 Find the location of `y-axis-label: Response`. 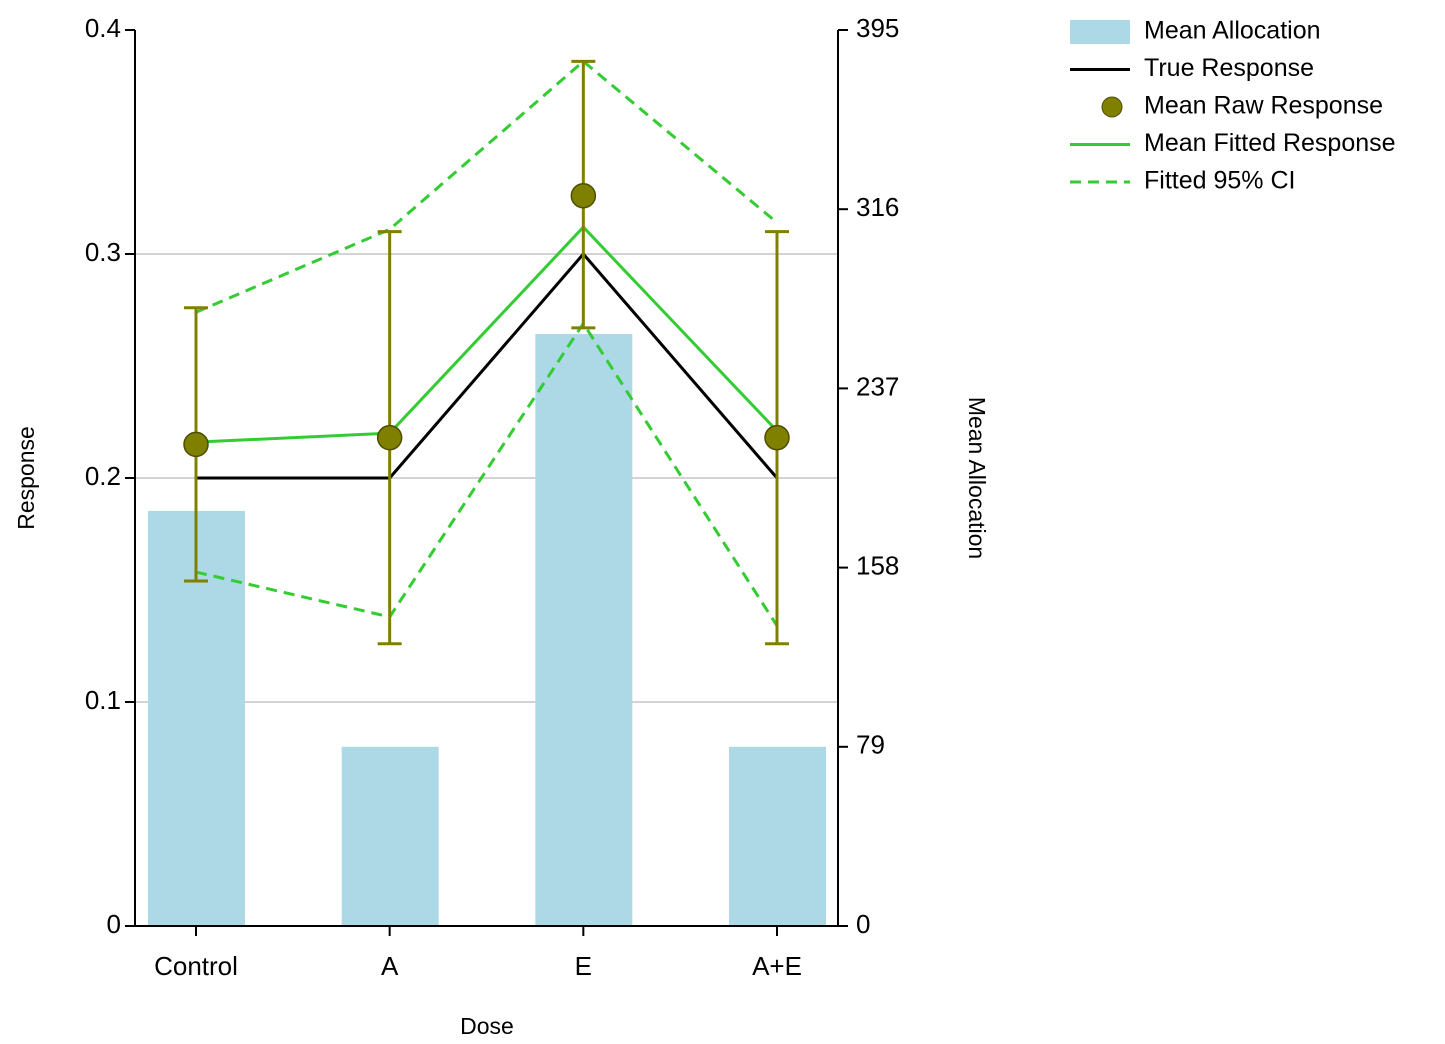

y-axis-label: Response is located at coordinates (26, 478).